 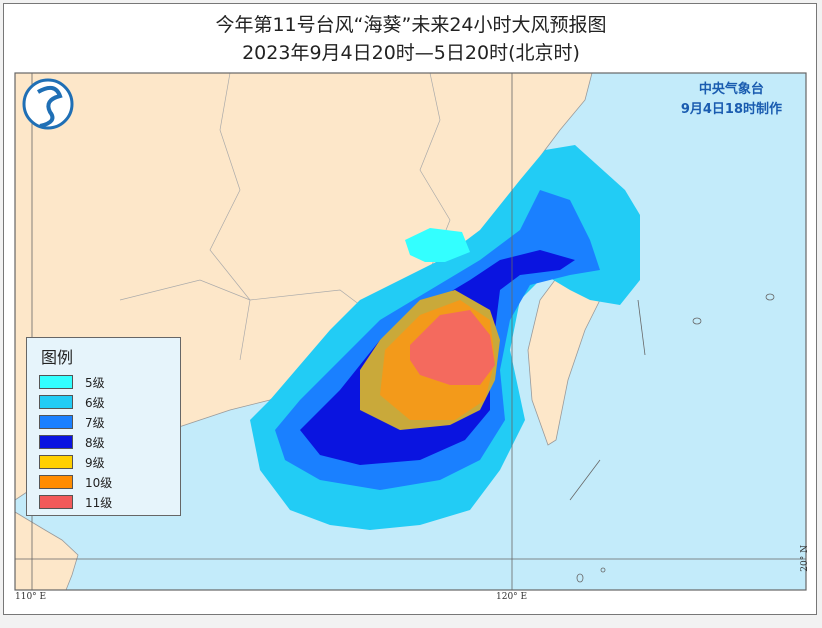 What do you see at coordinates (109, 402) in the screenshot?
I see `legend-item: 6级` at bounding box center [109, 402].